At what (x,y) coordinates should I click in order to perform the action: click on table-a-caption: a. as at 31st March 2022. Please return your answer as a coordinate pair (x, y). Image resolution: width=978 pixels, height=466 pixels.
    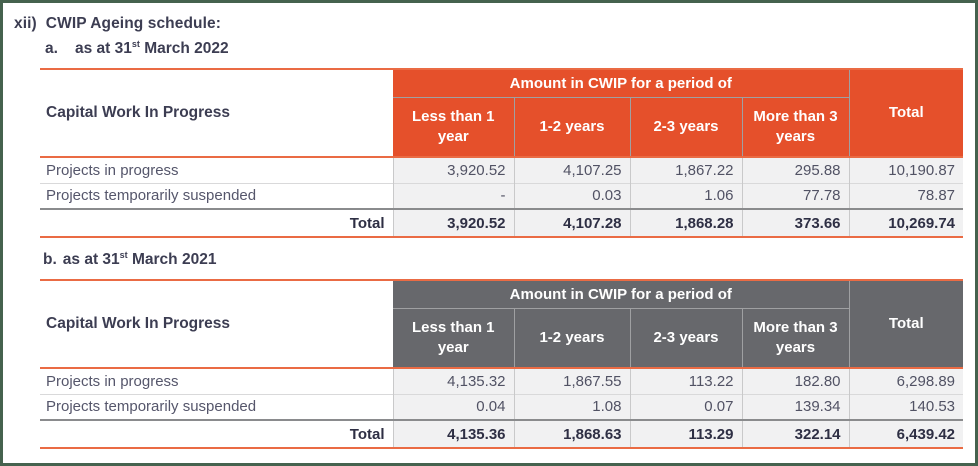
    Looking at the image, I should click on (510, 49).